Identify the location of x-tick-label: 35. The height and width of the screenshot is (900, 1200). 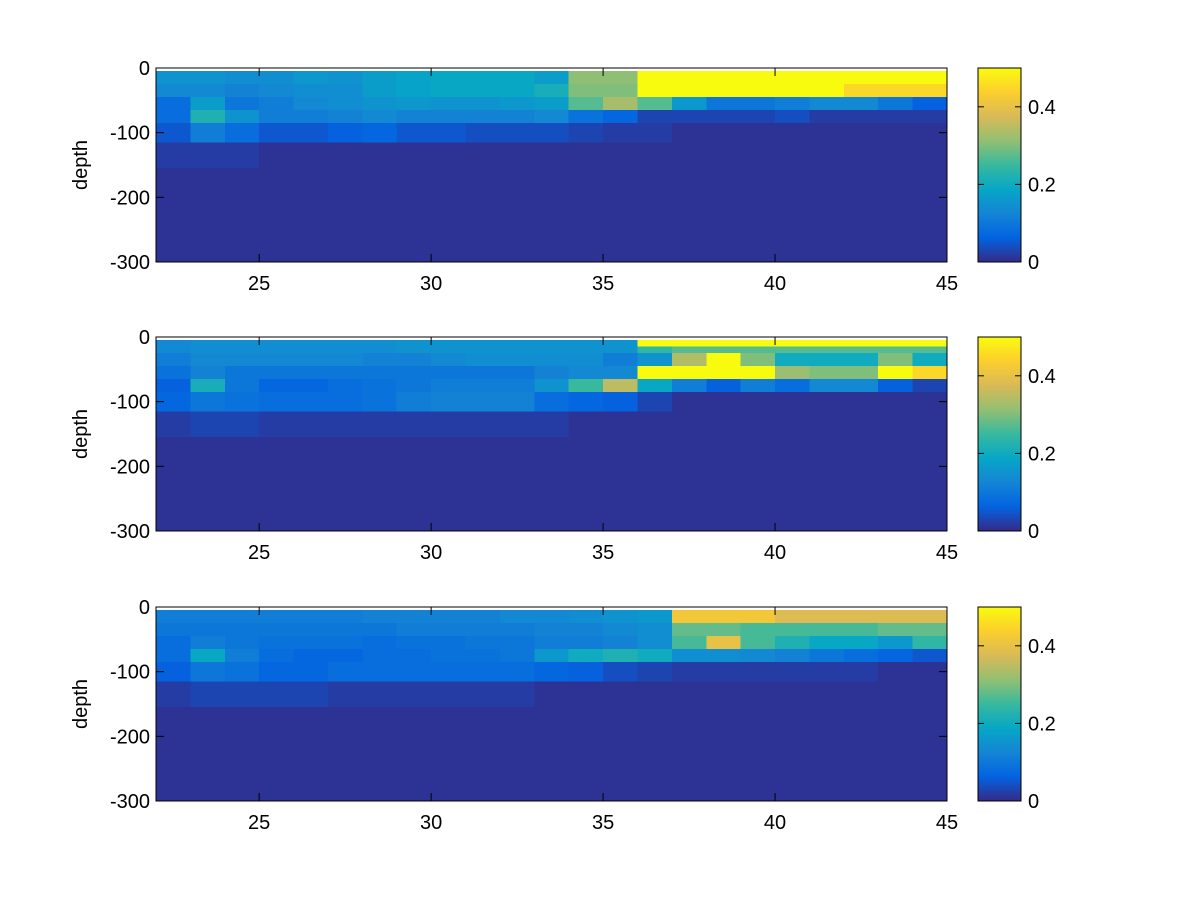
(603, 823).